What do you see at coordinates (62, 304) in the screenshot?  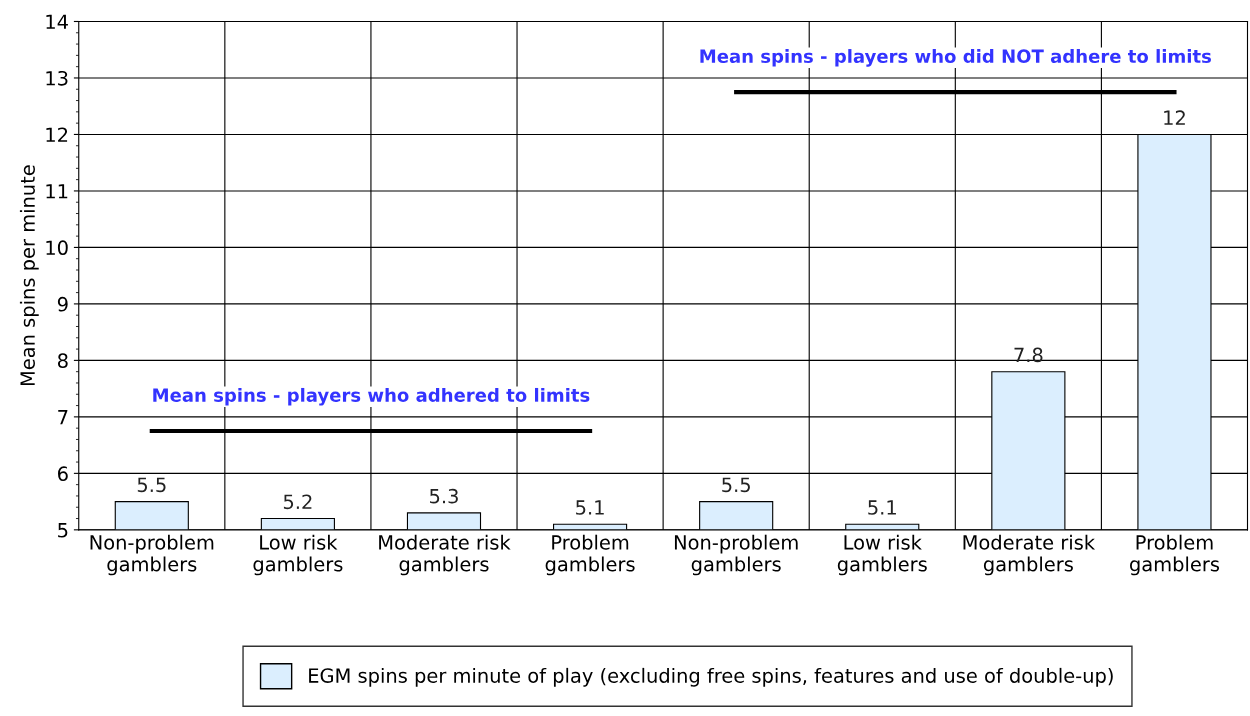 I see `y-tick-label: 9` at bounding box center [62, 304].